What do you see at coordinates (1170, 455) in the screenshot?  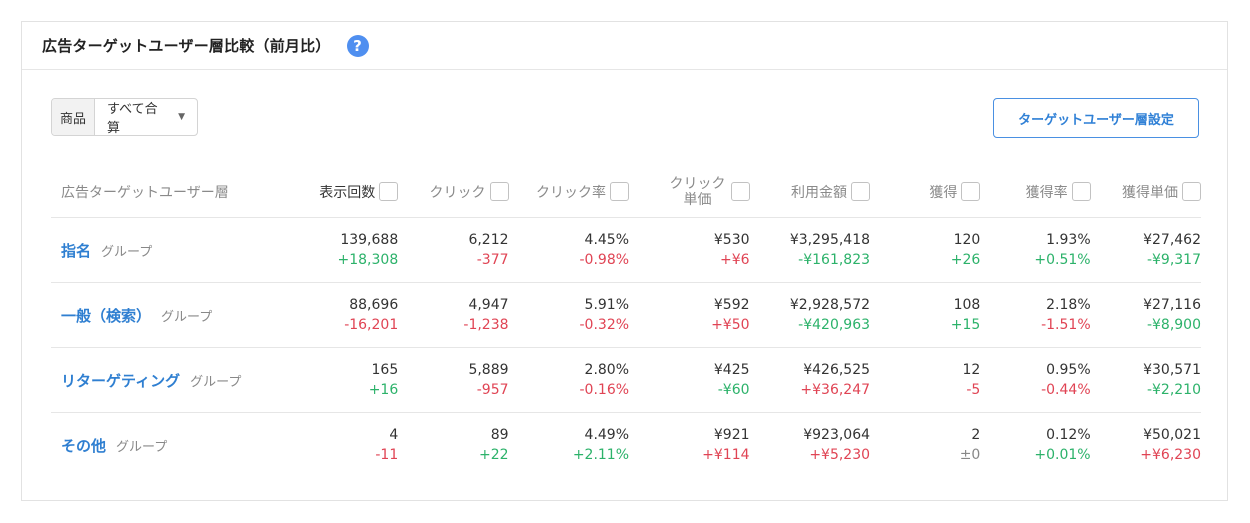 I see `metric-change: +¥6,230` at bounding box center [1170, 455].